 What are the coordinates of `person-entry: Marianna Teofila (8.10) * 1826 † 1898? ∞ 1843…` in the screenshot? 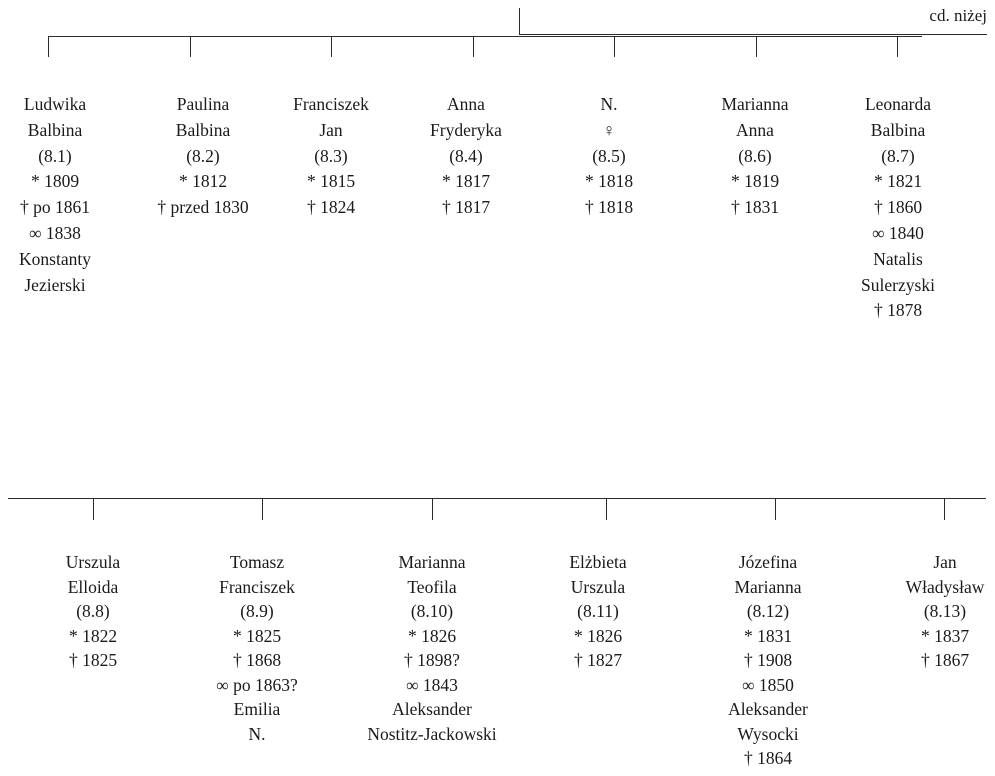 It's located at (432, 648).